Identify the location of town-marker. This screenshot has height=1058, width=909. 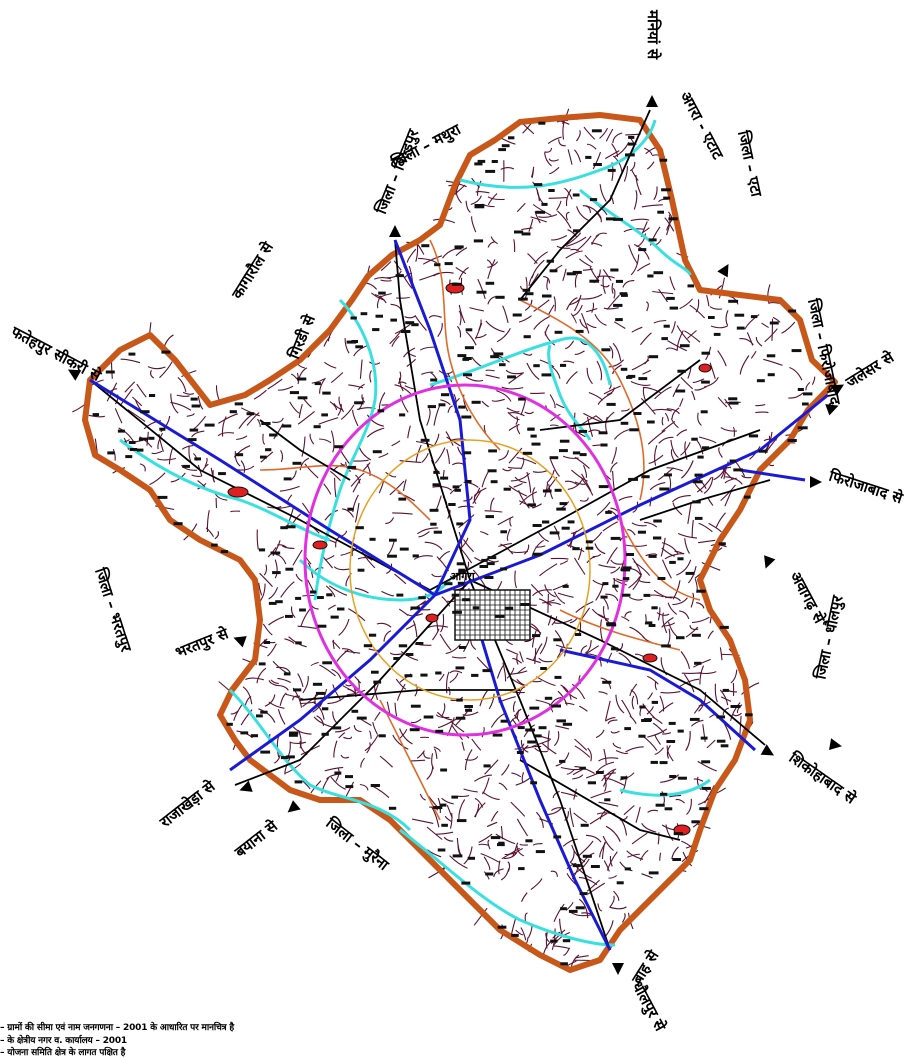
(320, 545).